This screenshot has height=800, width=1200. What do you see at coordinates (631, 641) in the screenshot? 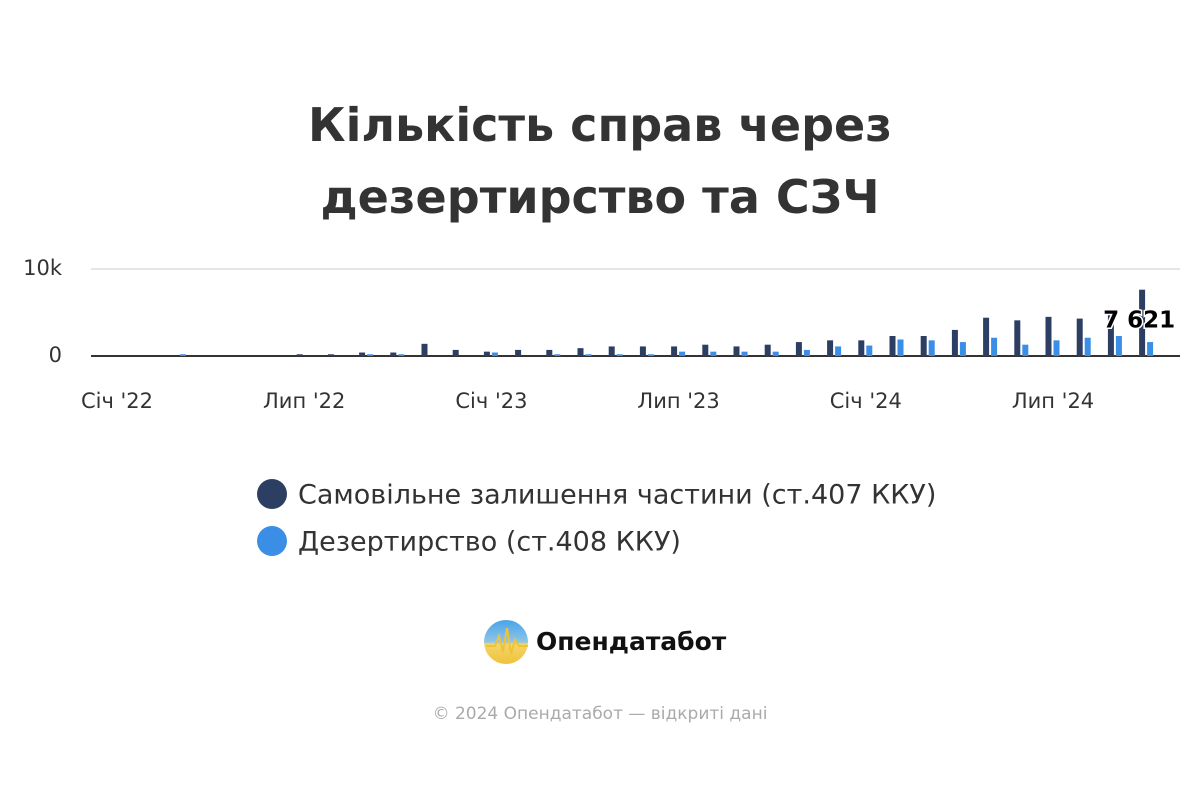
I see `logo-text: Опендатабот` at bounding box center [631, 641].